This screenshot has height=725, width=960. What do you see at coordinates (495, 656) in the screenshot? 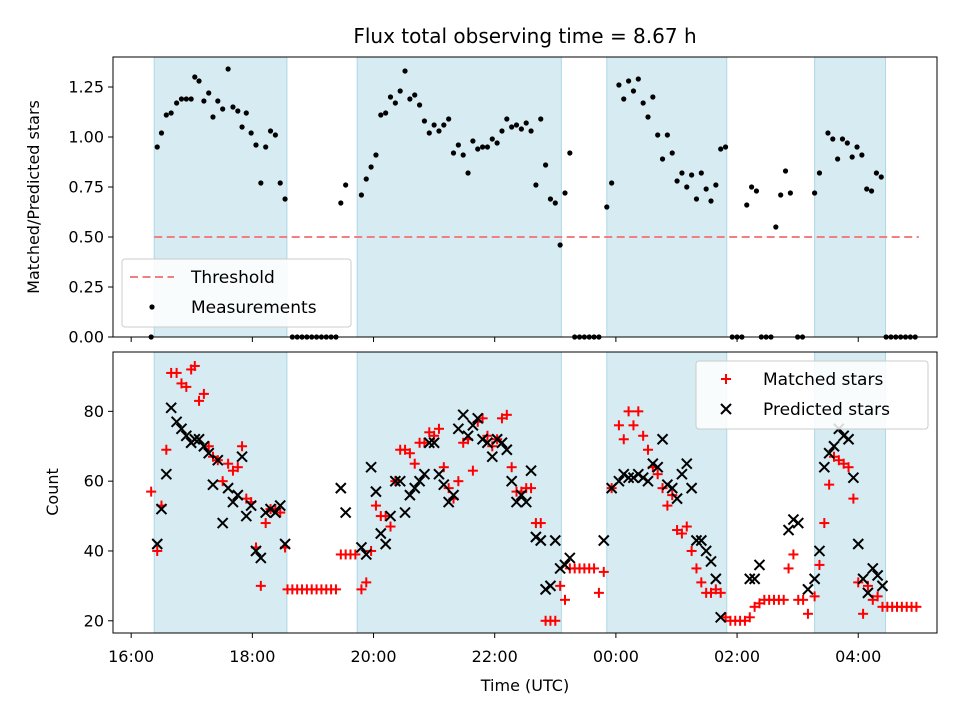
I see `x-tick-label: 22:00` at bounding box center [495, 656].